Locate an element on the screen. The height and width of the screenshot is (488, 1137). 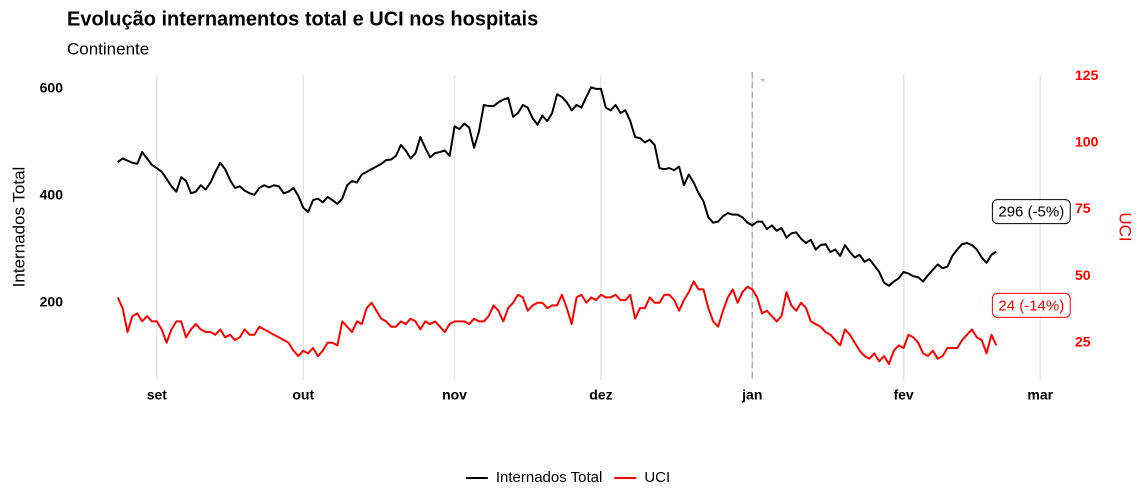
y2-tick-label: 50 is located at coordinates (1083, 275).